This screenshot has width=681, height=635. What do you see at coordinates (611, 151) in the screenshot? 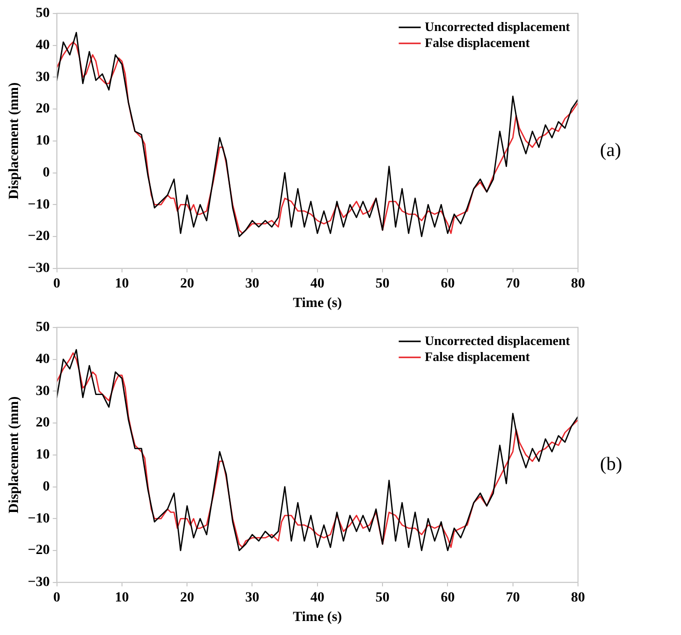
I see `text: (a)` at bounding box center [611, 151].